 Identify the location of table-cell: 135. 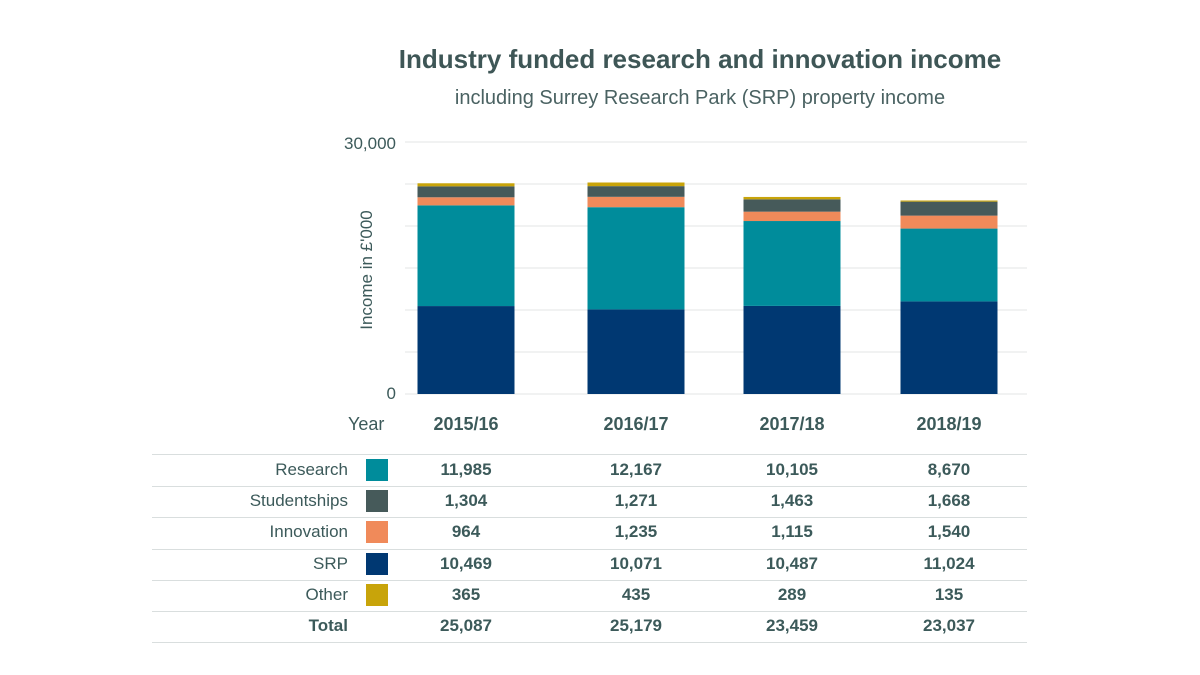
(949, 594).